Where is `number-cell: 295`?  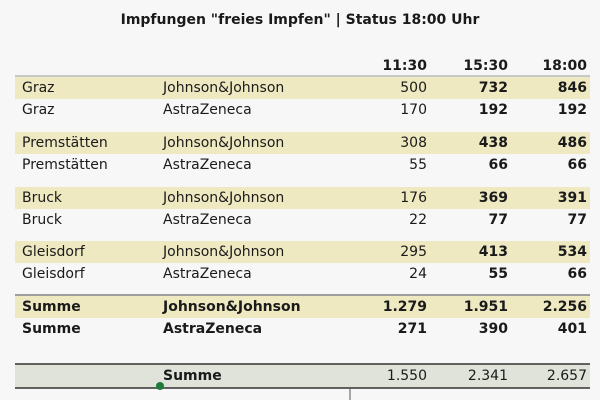
number-cell: 295 is located at coordinates (413, 252).